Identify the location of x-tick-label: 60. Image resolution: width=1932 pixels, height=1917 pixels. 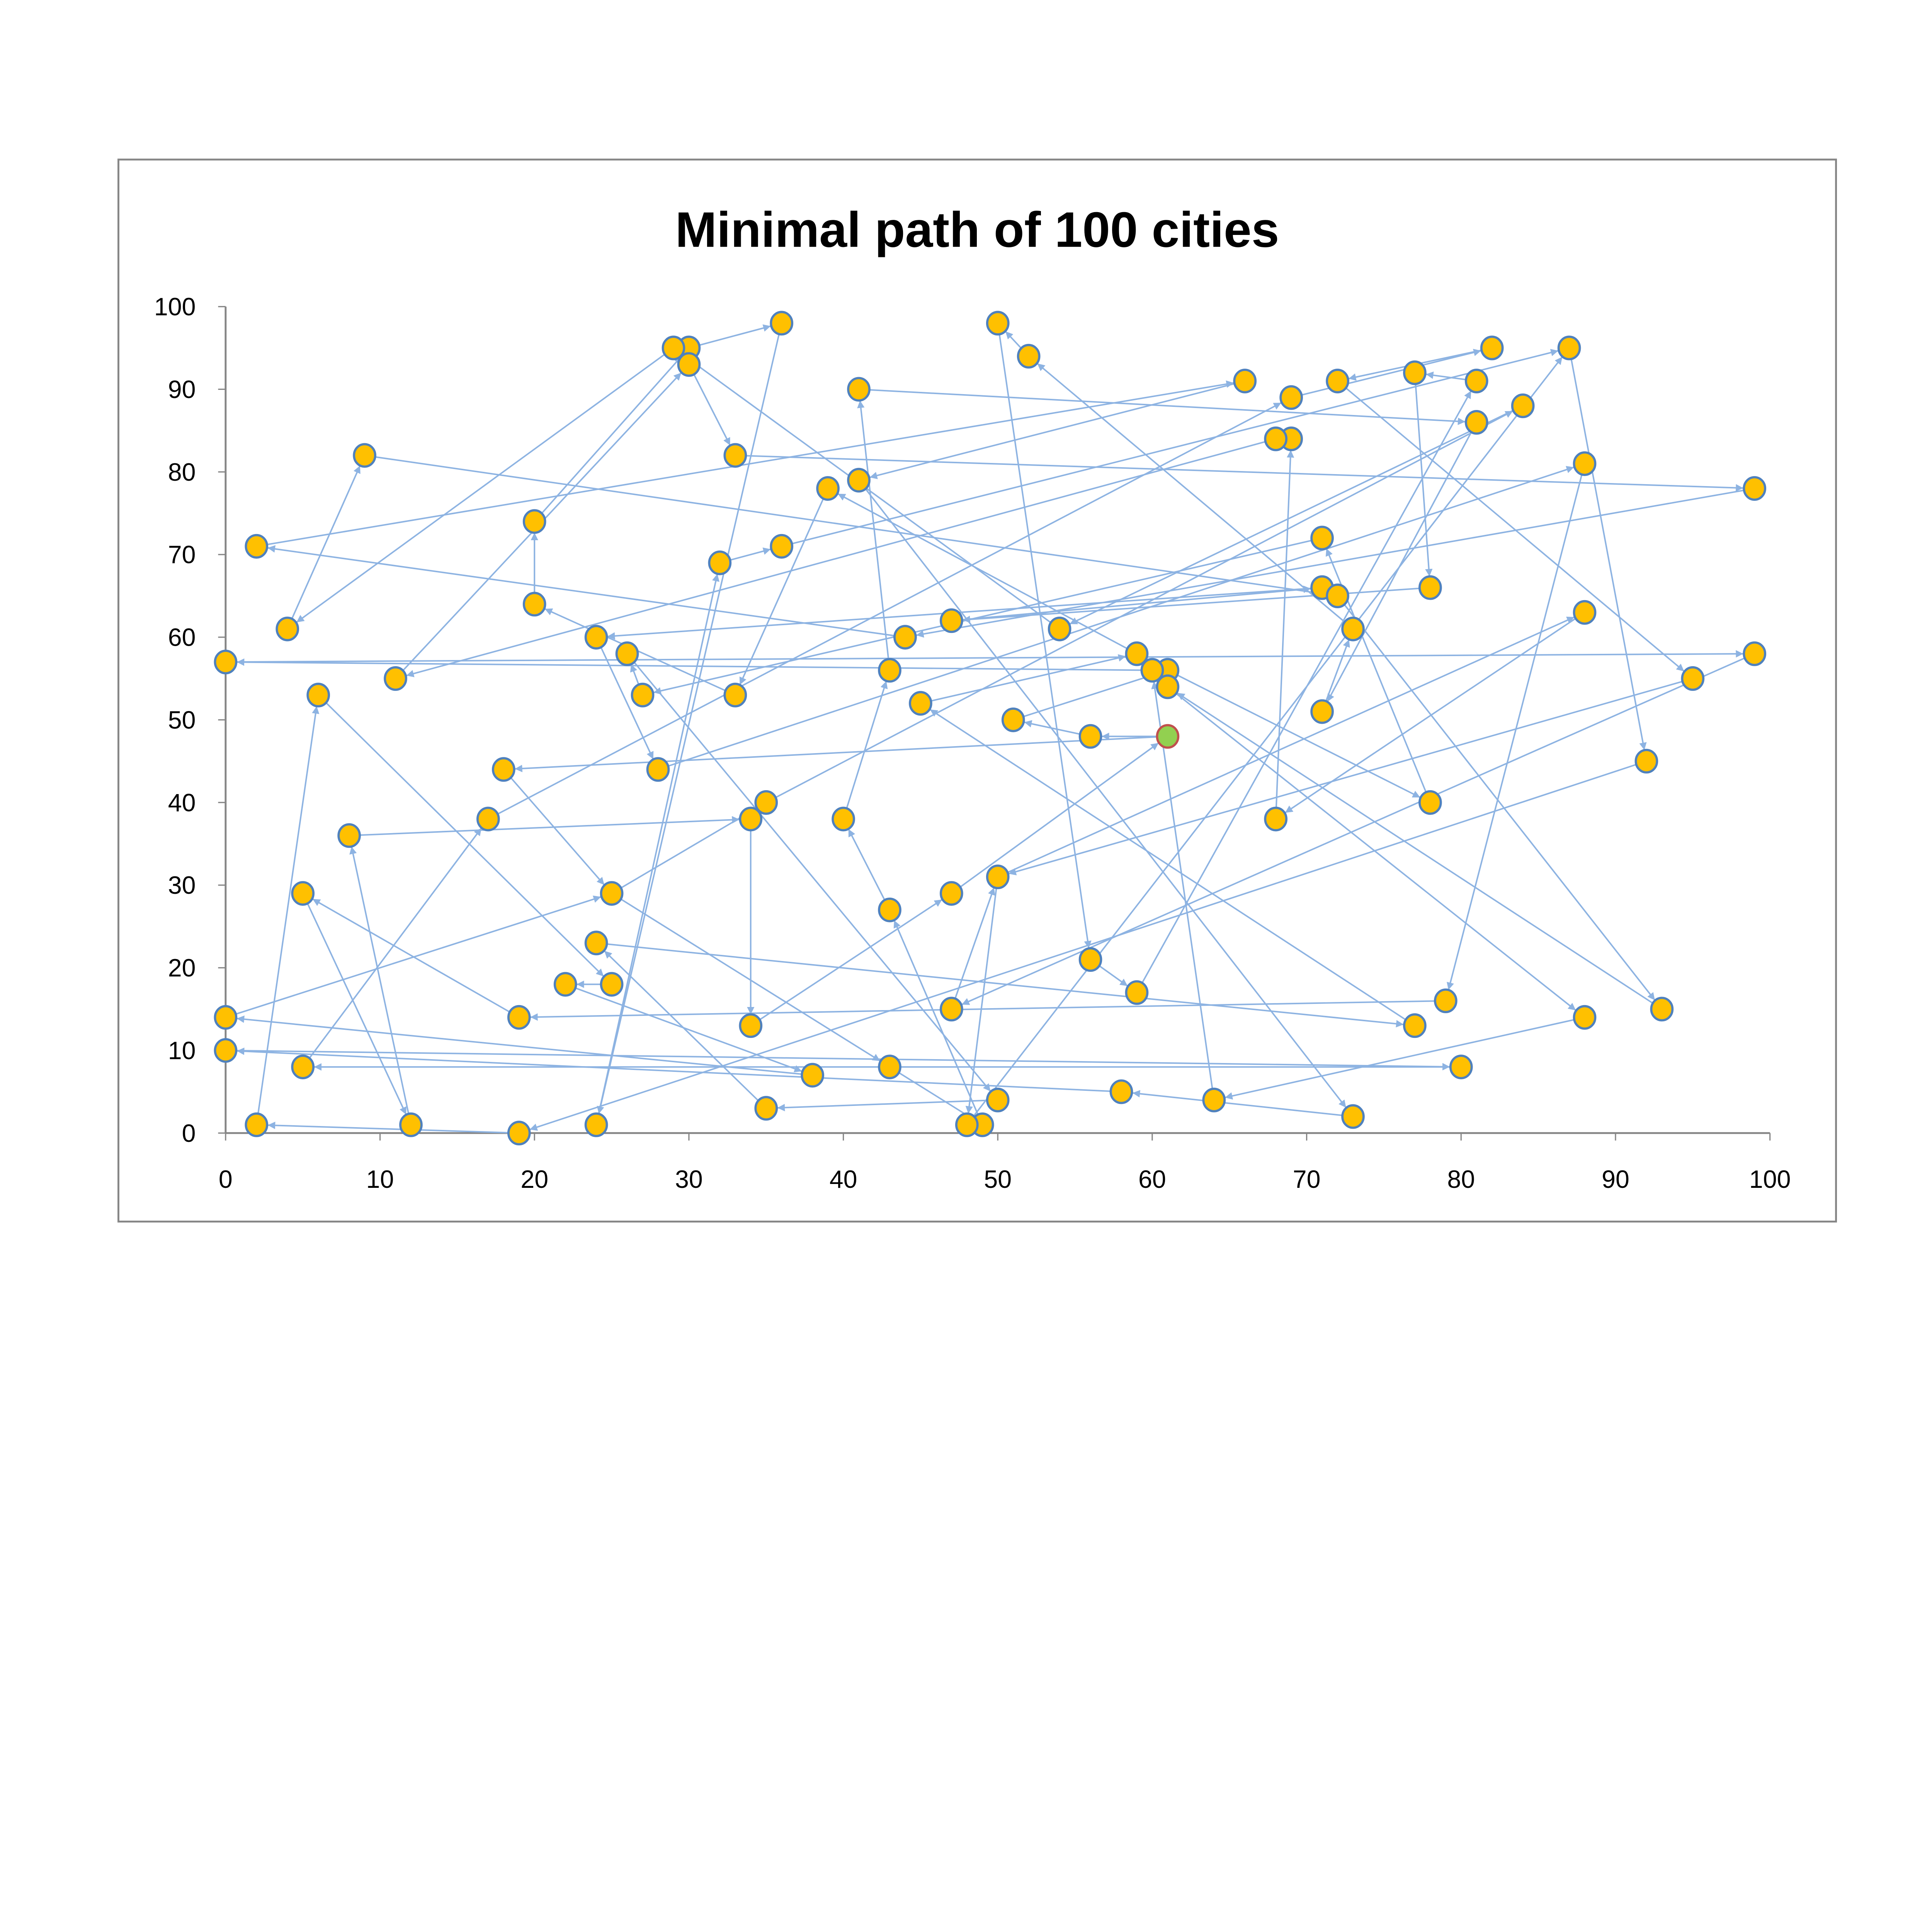
(1152, 1179).